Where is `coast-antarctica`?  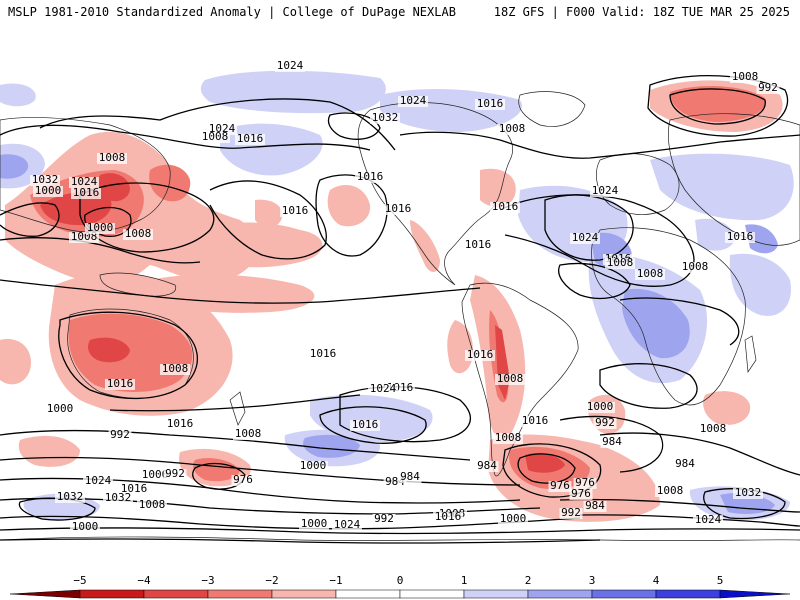 coast-antarctica is located at coordinates (400, 539).